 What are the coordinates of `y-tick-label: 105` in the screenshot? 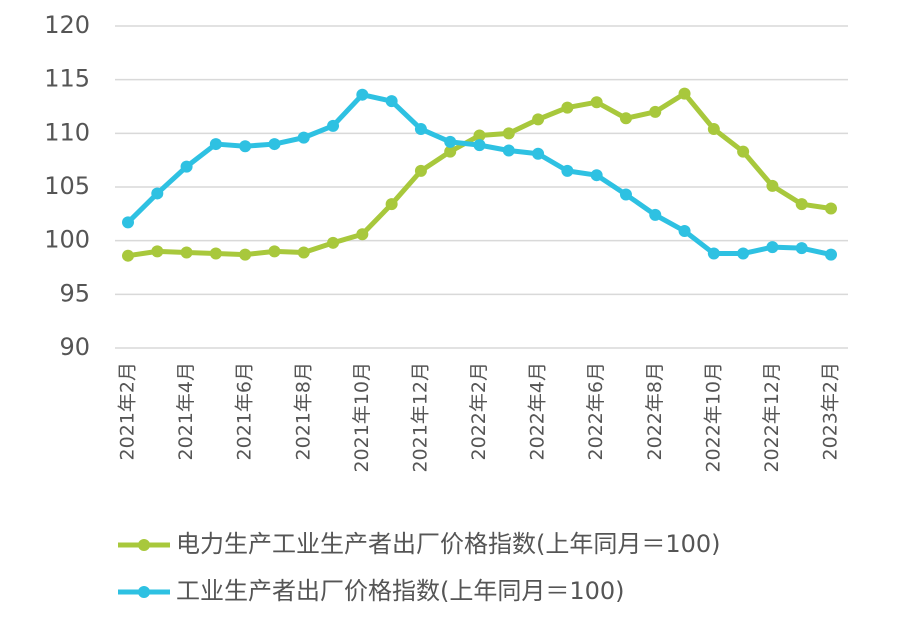 It's located at (67, 186).